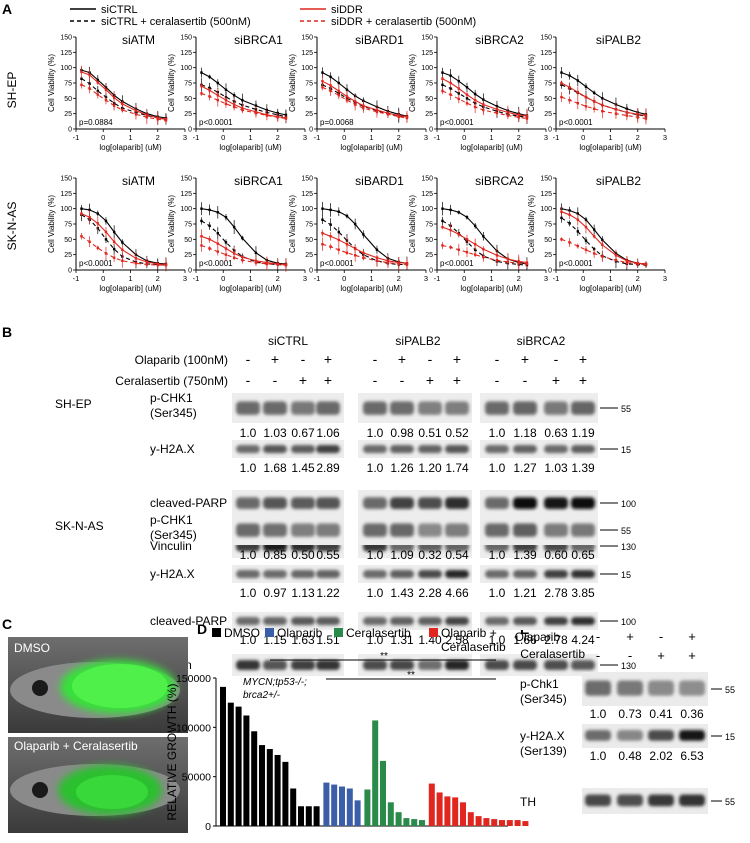  I want to click on chart-title: siBRCA2, so click(499, 181).